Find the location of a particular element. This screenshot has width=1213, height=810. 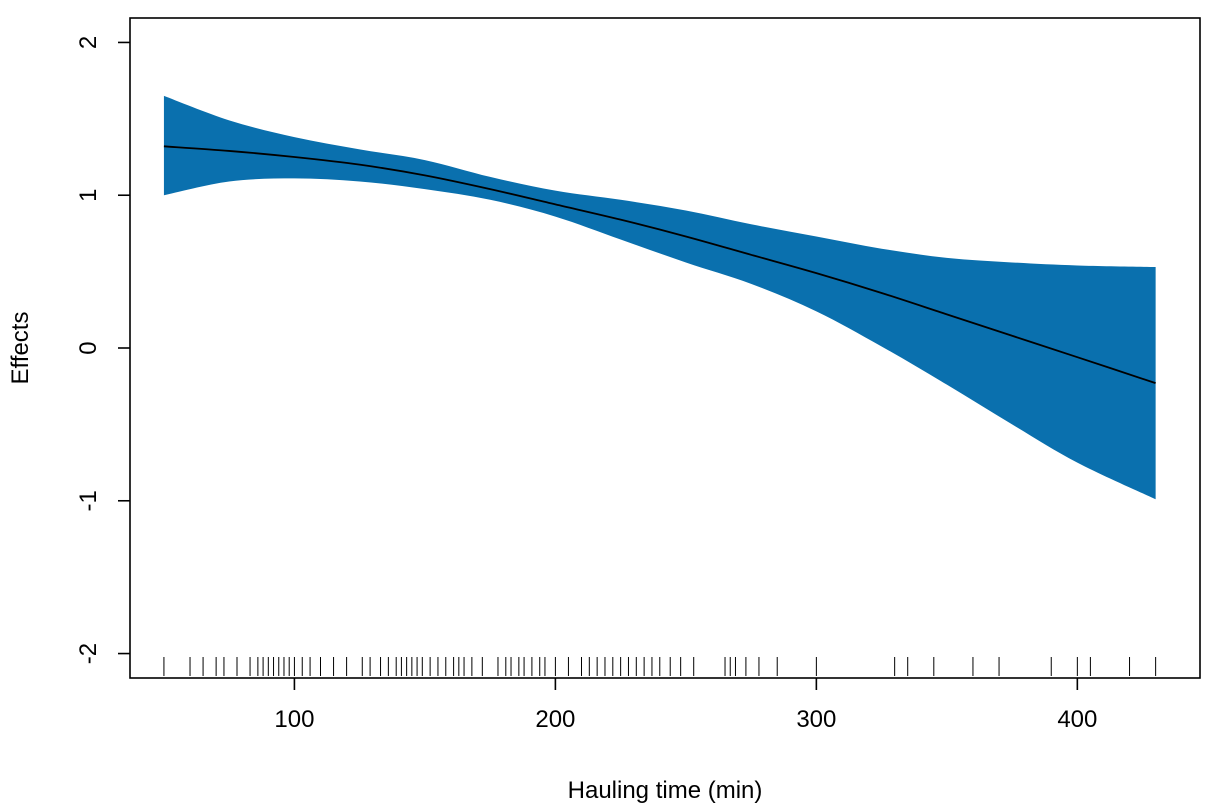

x-tick-label: 100 is located at coordinates (294, 719).